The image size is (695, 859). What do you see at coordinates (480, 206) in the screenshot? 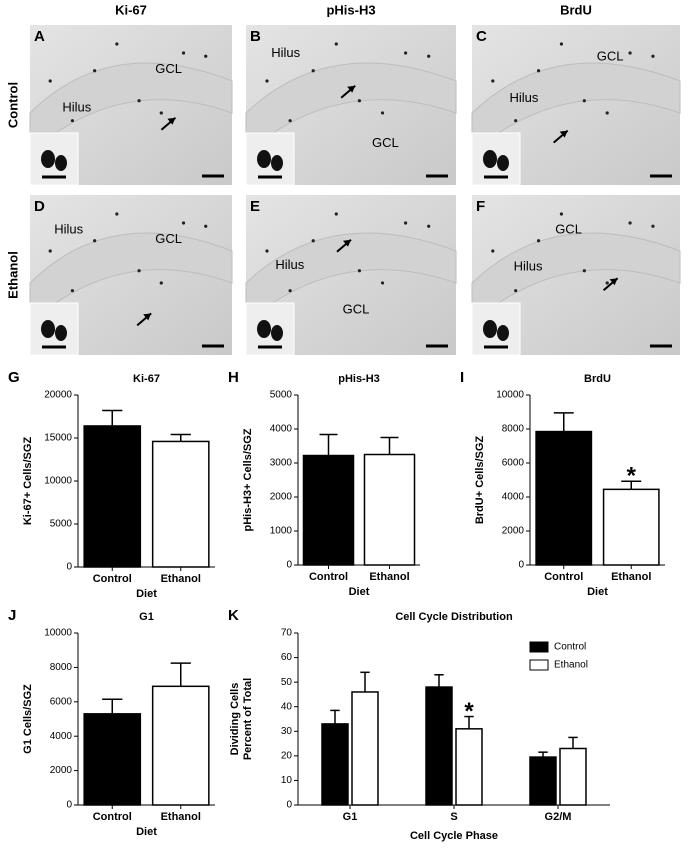
I see `panel-letter: F` at bounding box center [480, 206].